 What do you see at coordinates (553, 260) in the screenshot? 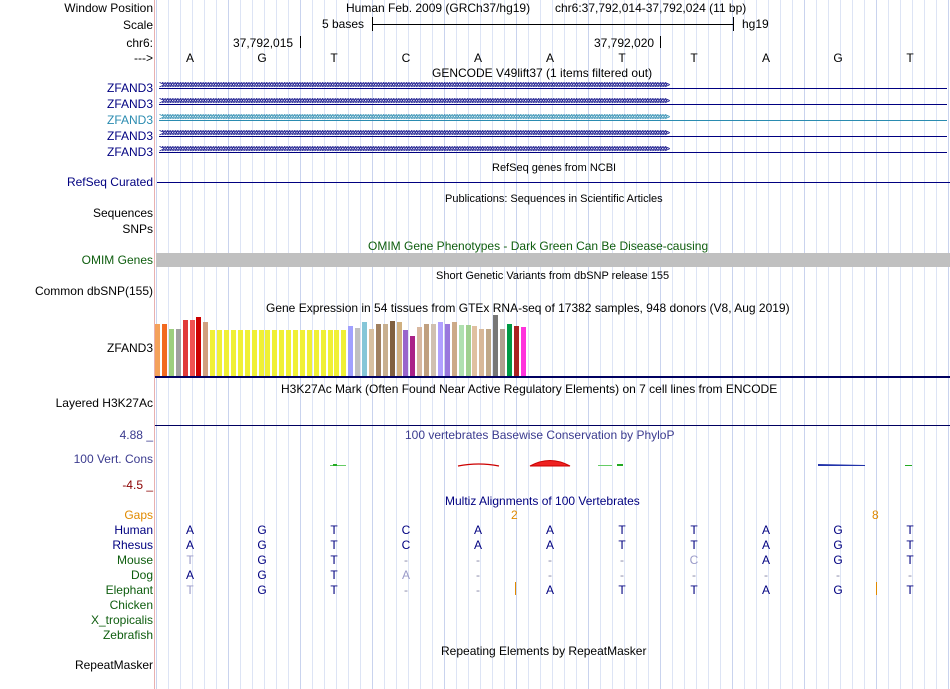
I see `omim-phenotype-bar` at bounding box center [553, 260].